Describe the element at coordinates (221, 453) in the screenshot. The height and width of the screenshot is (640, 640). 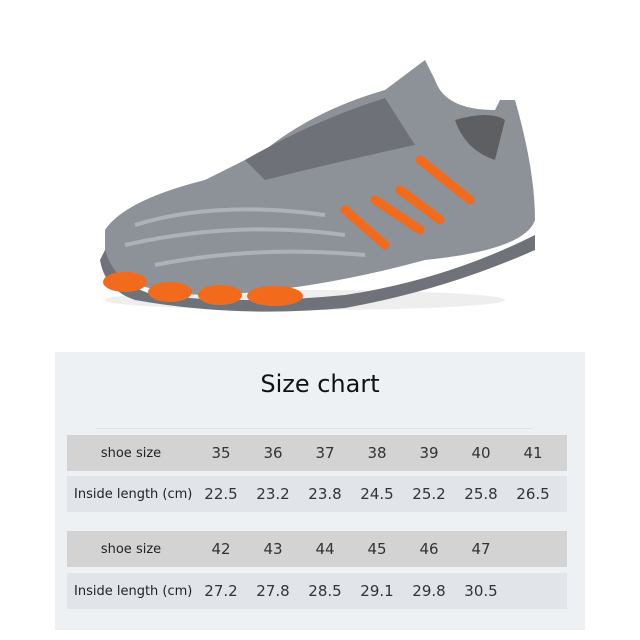
I see `size-cell: 35` at that location.